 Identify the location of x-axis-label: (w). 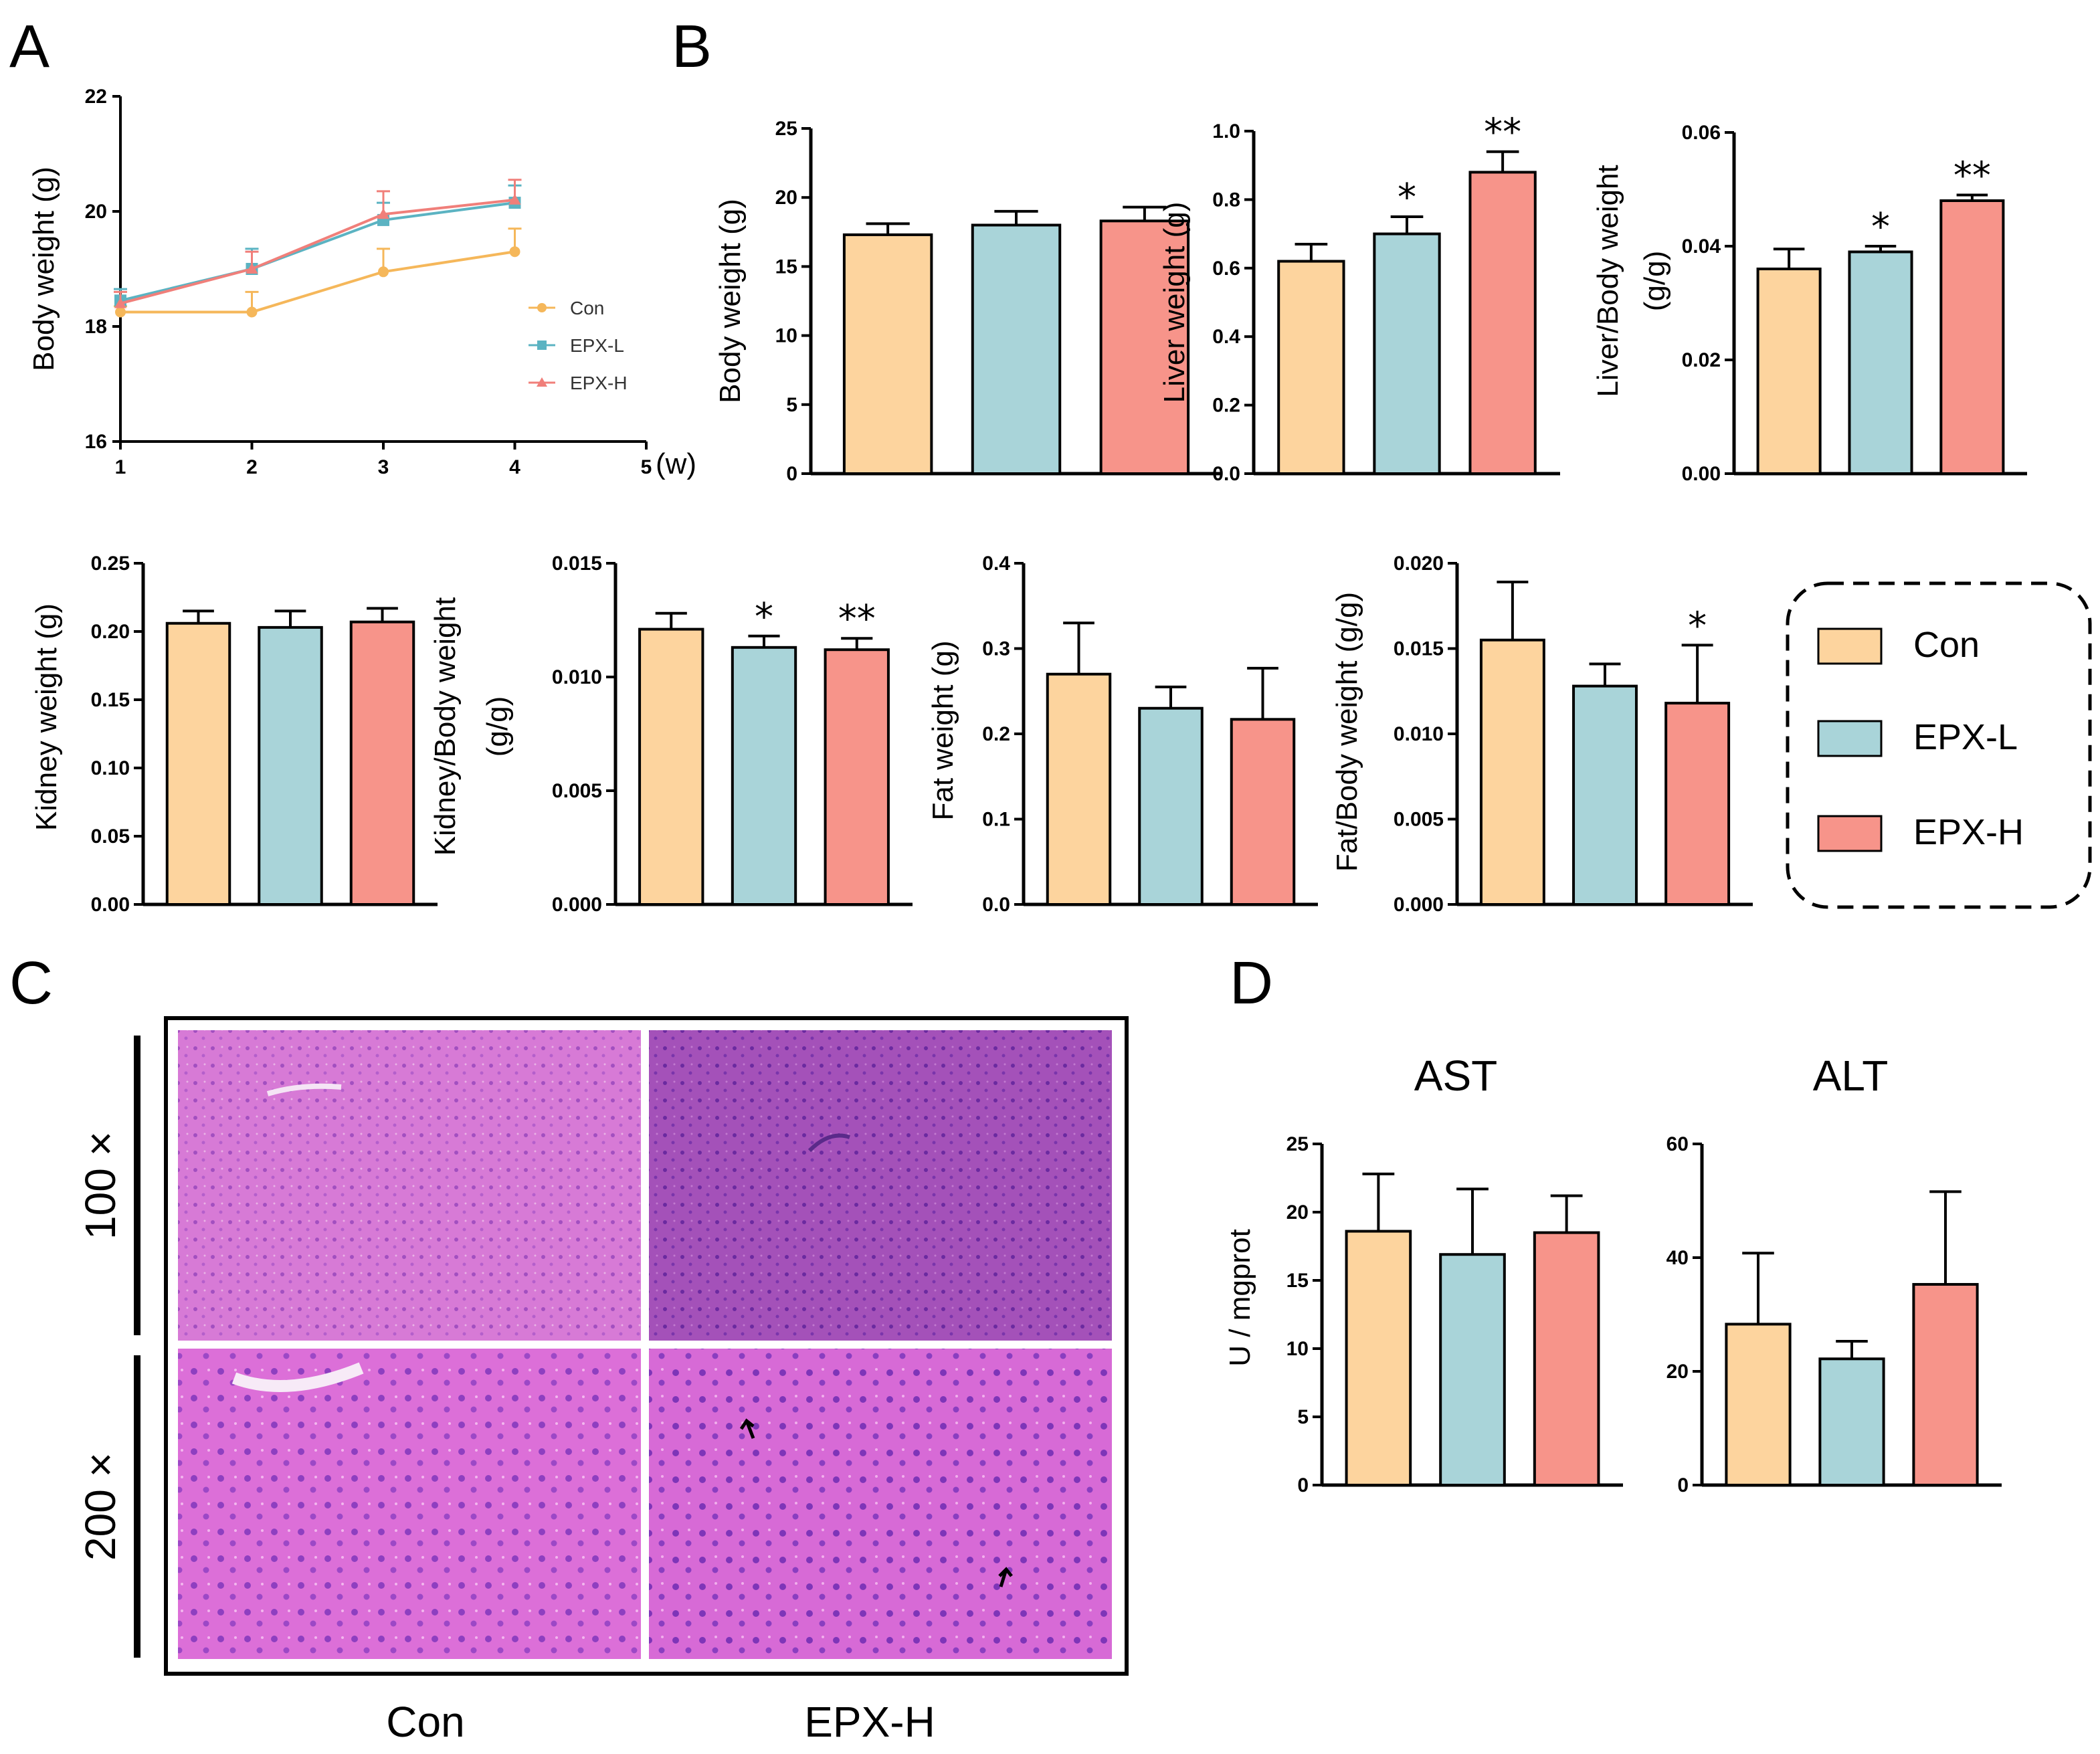
(676, 464).